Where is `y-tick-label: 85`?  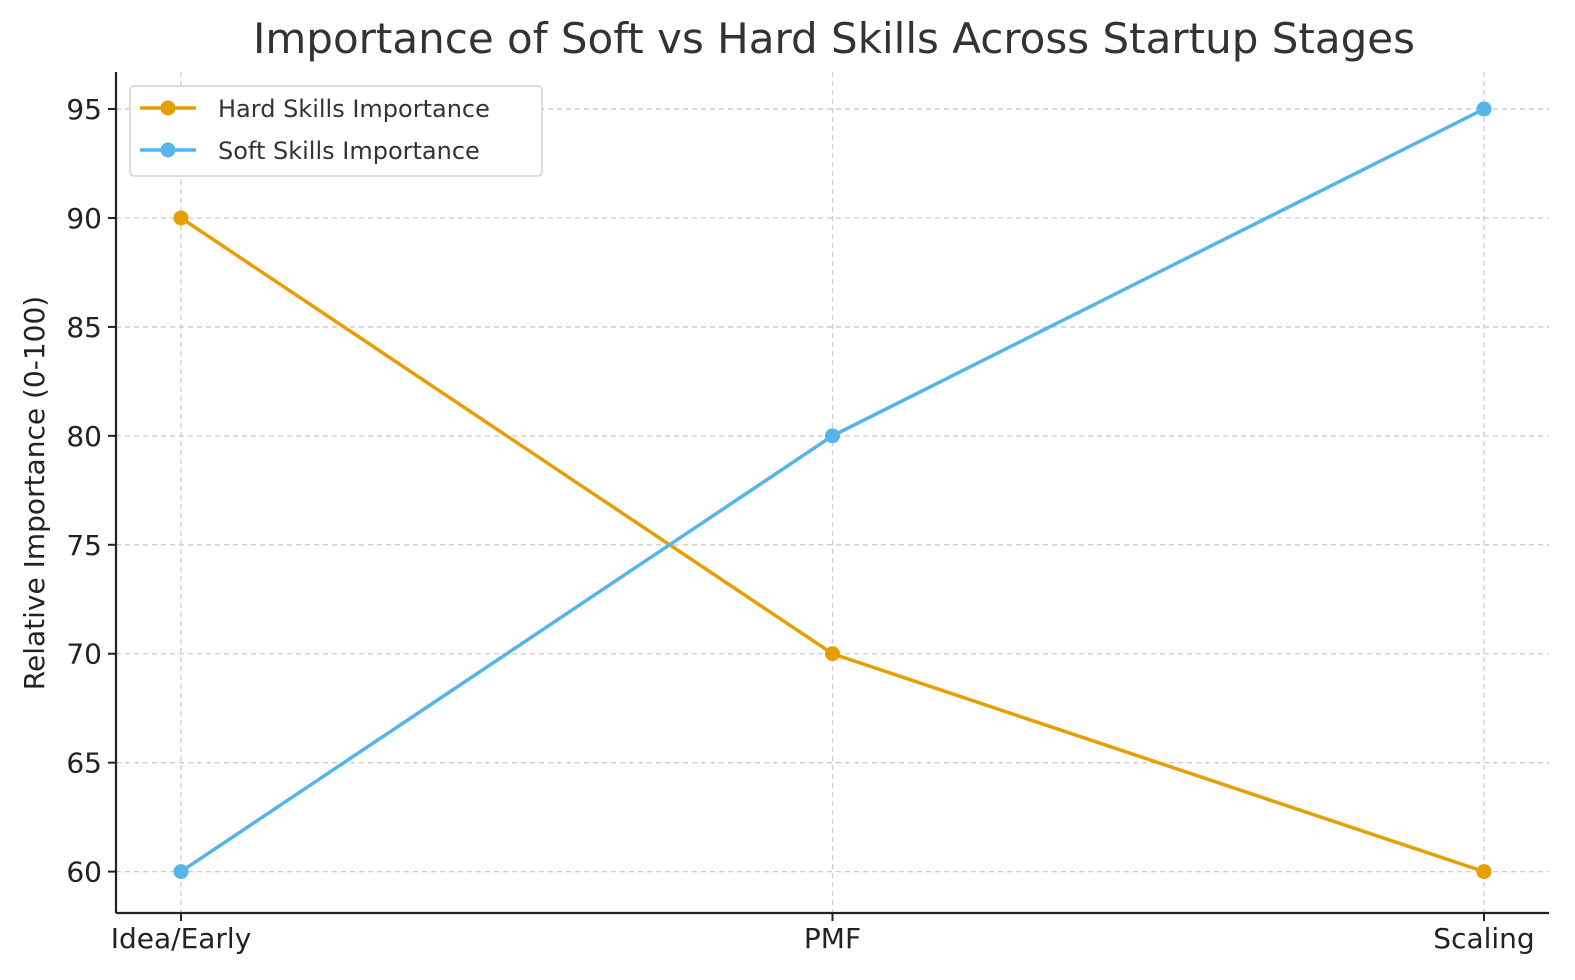 y-tick-label: 85 is located at coordinates (84, 327).